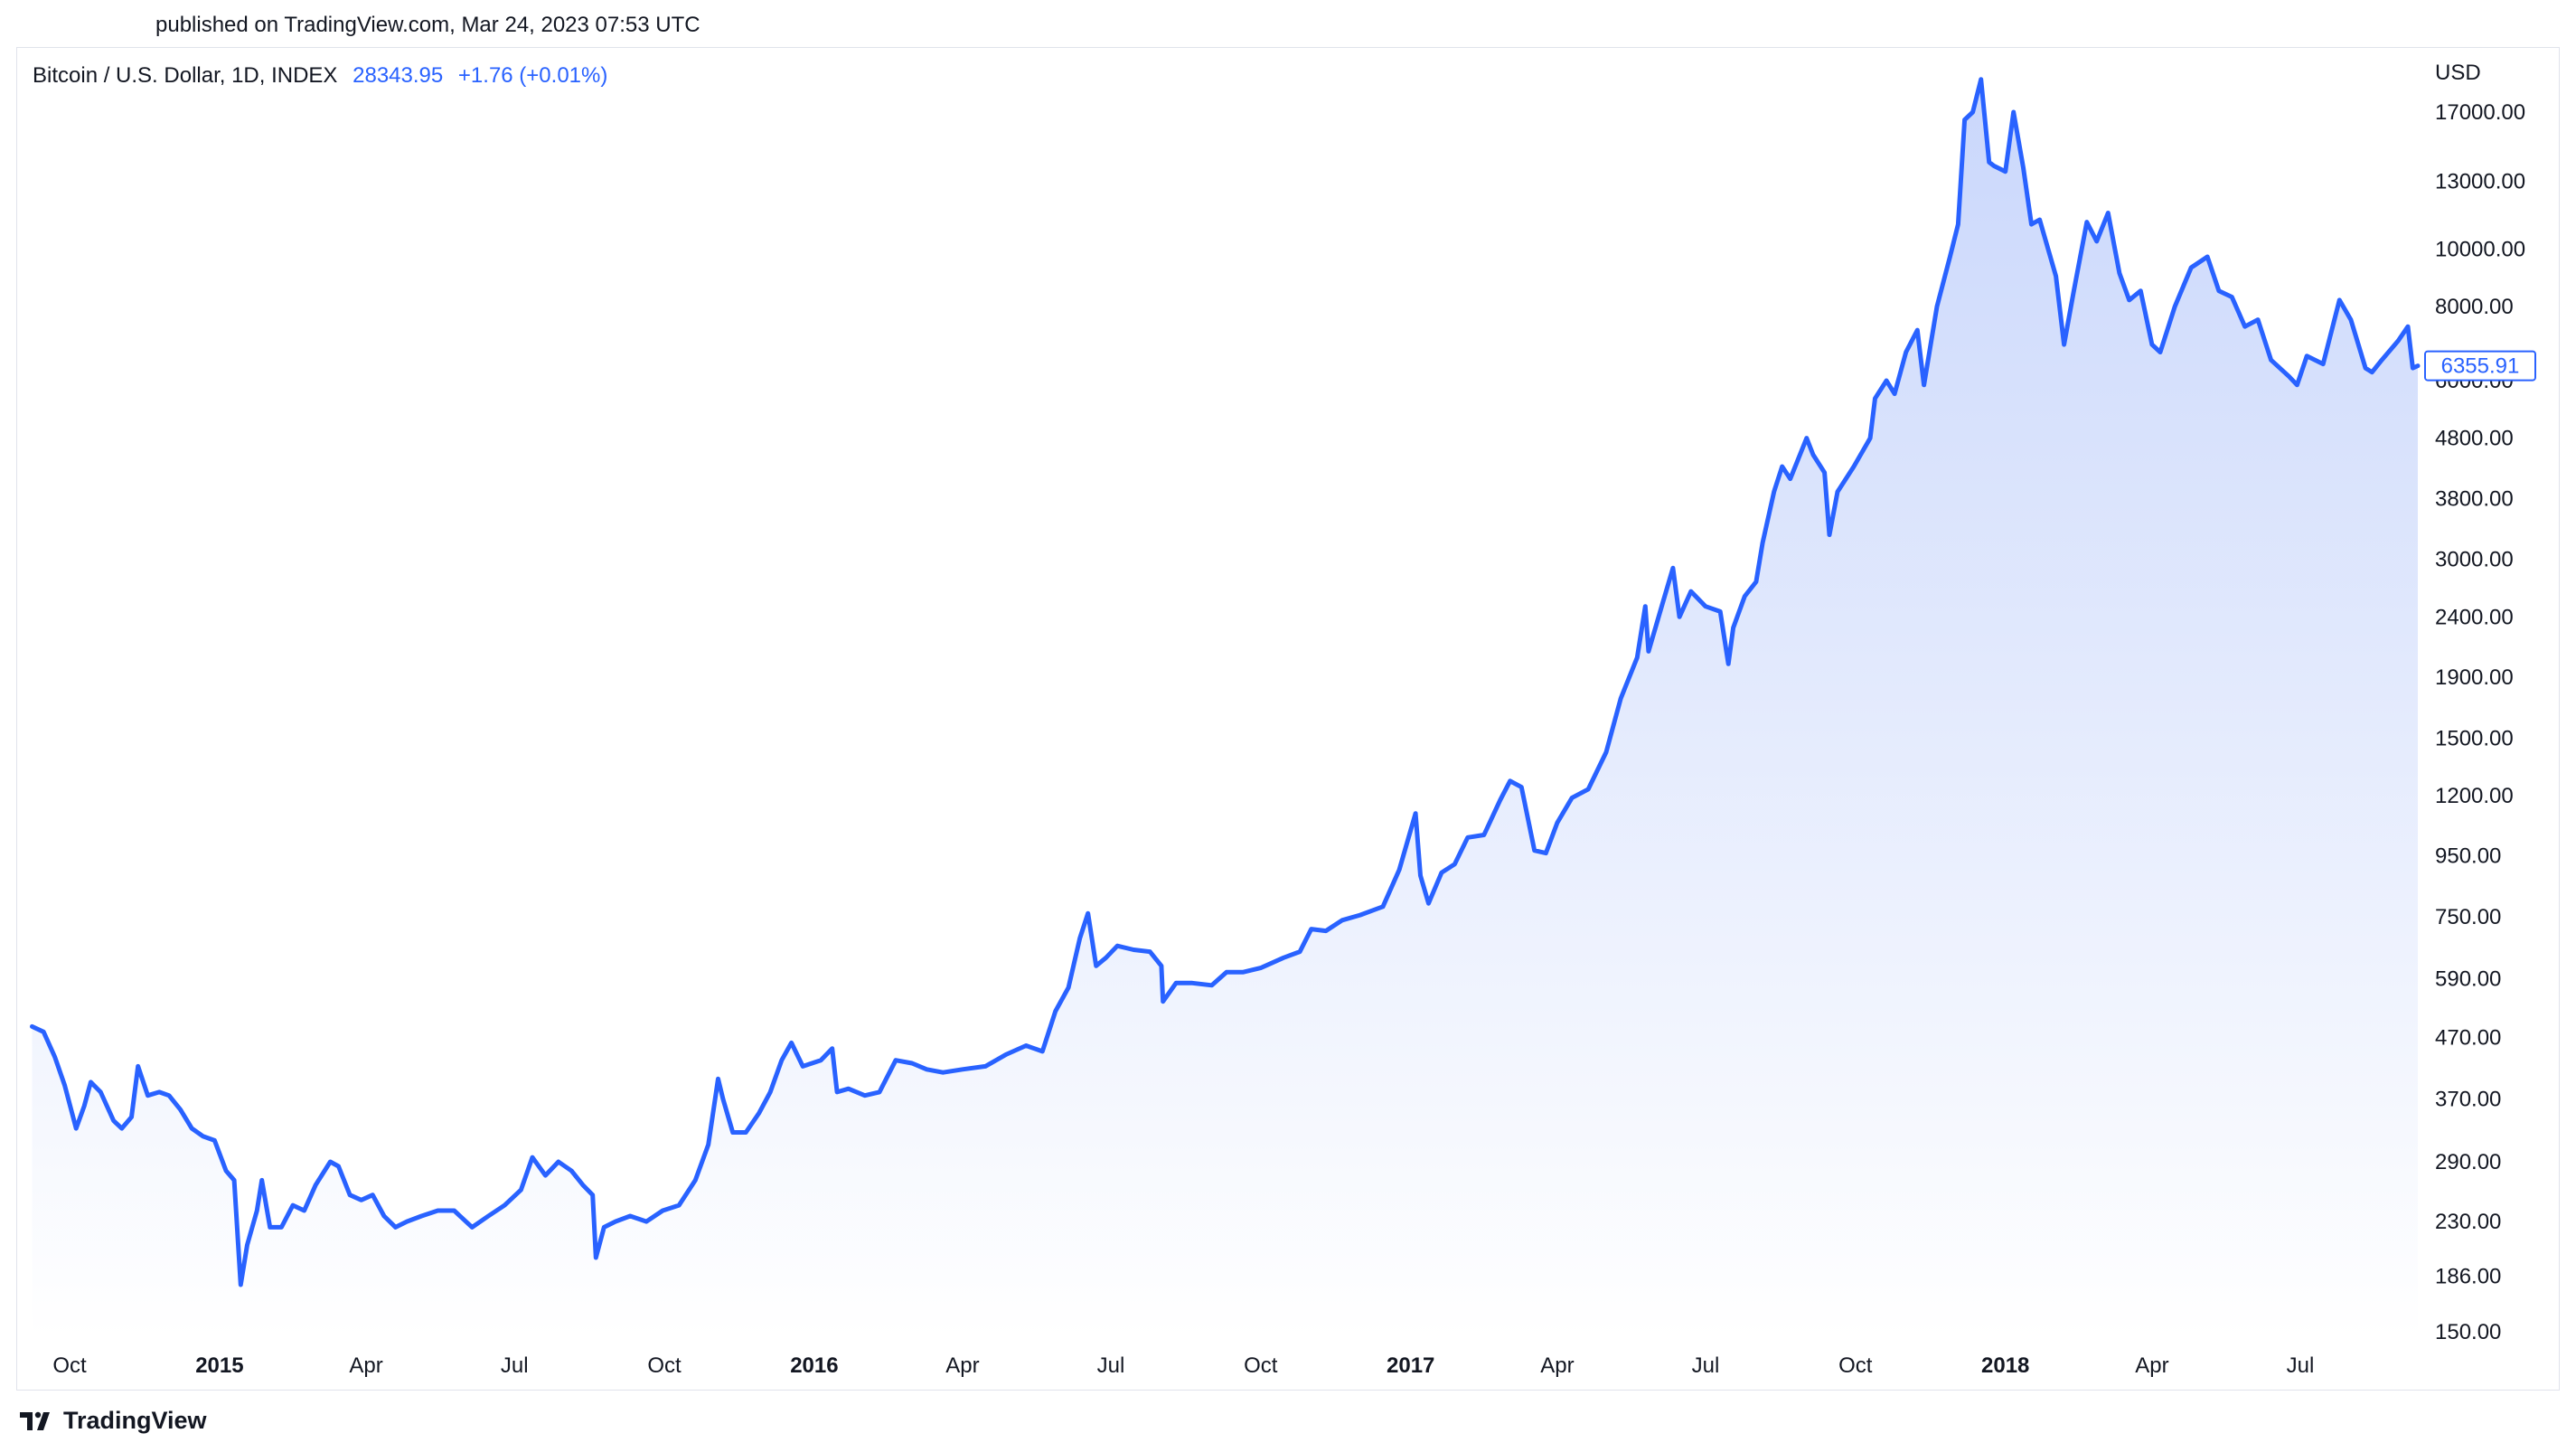  What do you see at coordinates (814, 1365) in the screenshot?
I see `time-axis-tick-label: 2016` at bounding box center [814, 1365].